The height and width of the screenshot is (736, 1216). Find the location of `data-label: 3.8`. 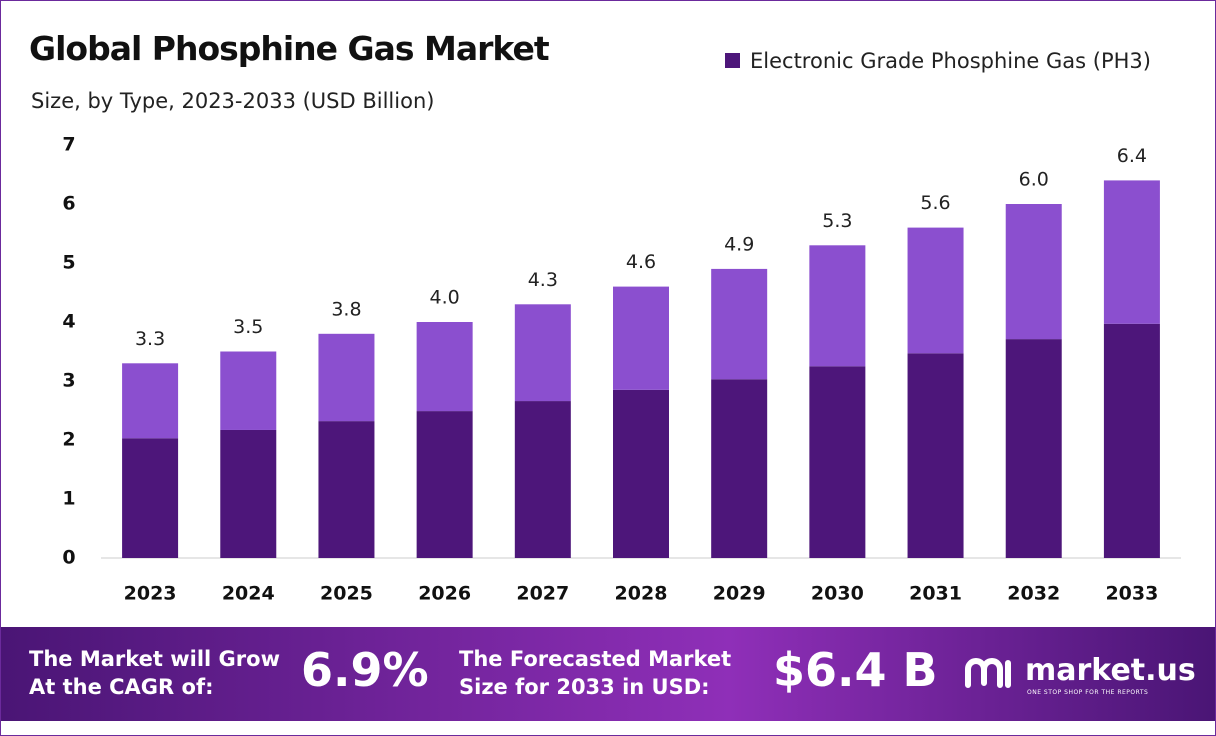

data-label: 3.8 is located at coordinates (346, 309).